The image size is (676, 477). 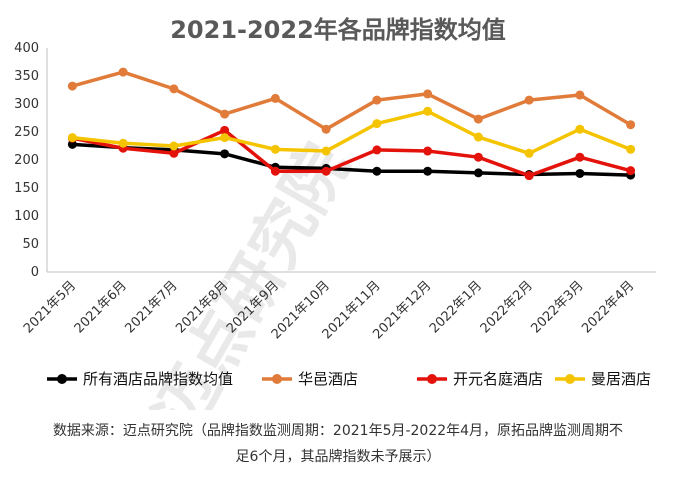 I want to click on y-tick-label: 150, so click(x=26, y=188).